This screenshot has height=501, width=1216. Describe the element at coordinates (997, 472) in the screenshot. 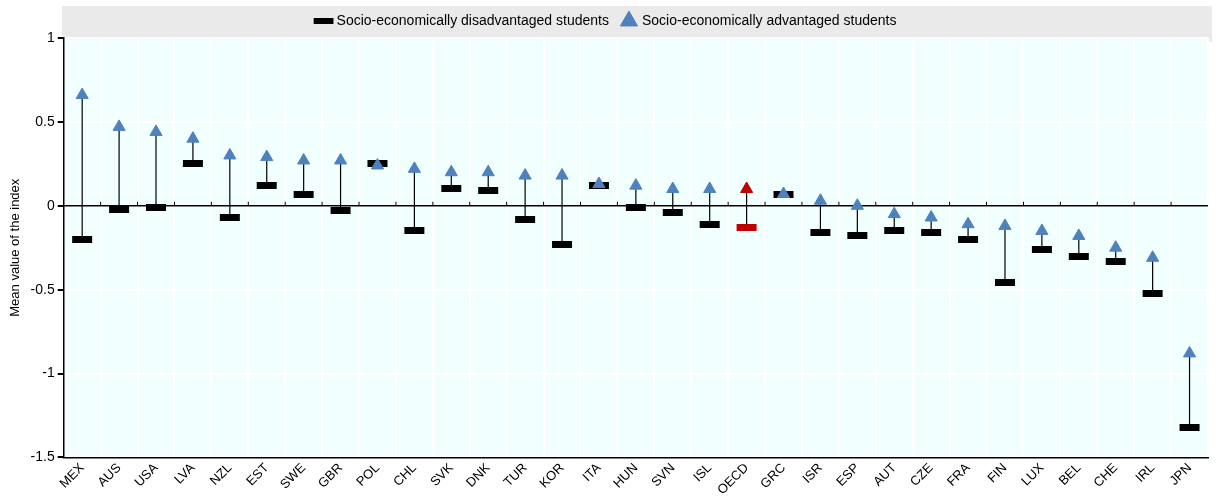

I see `x-tick-label: FIN` at that location.